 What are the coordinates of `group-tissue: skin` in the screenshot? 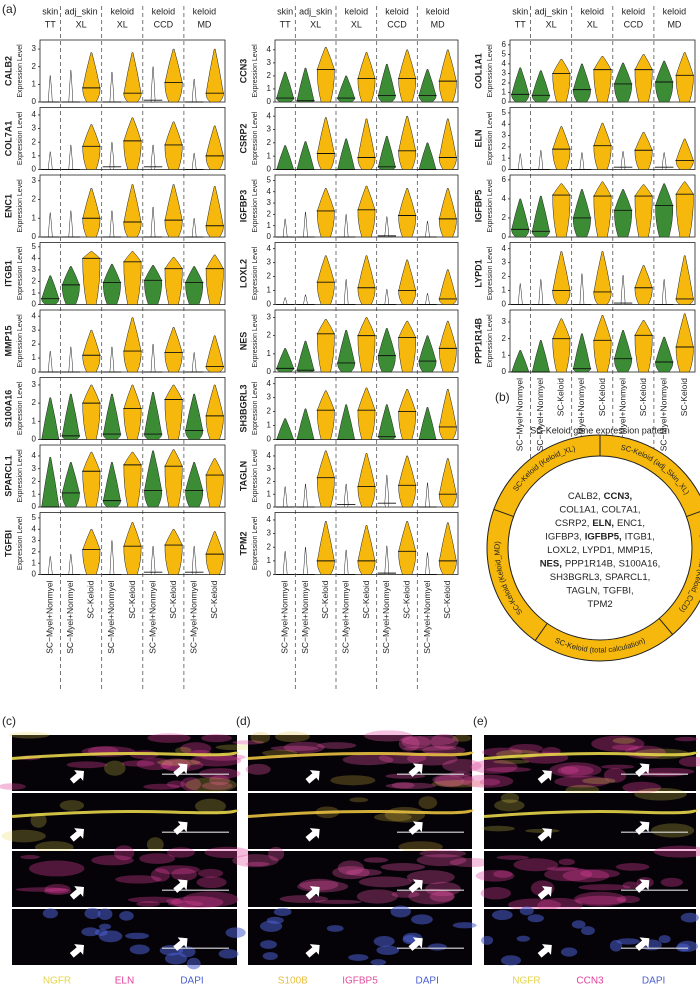 It's located at (520, 11).